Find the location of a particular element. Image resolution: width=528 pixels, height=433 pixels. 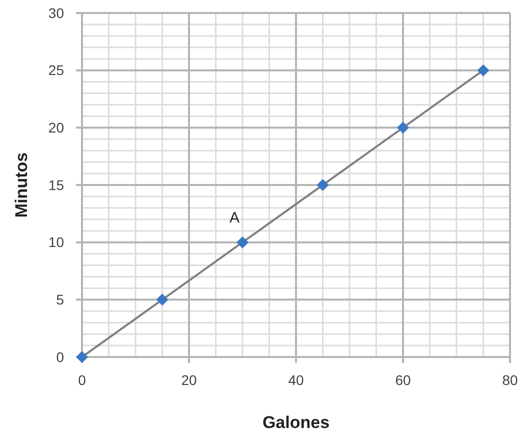

x-tick-label: 40 is located at coordinates (296, 380).